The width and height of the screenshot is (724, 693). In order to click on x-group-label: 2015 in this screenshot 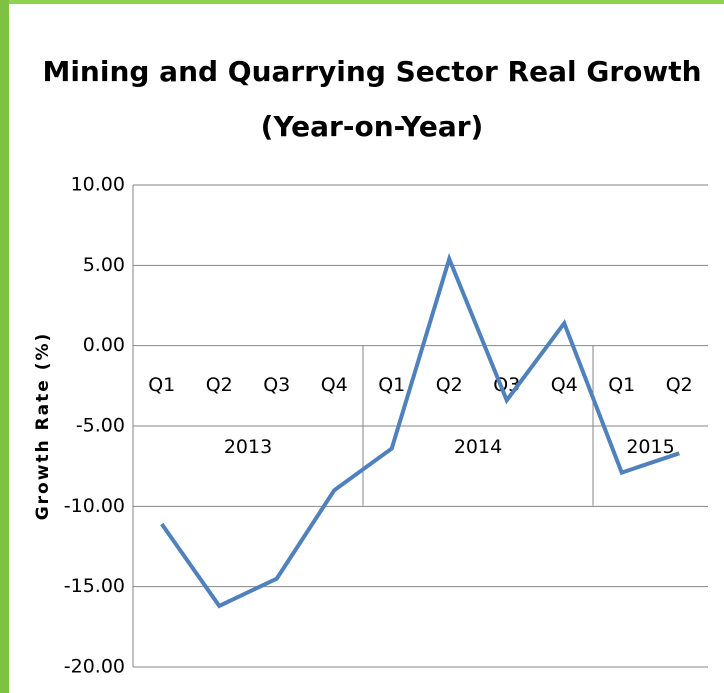, I will do `click(650, 447)`.